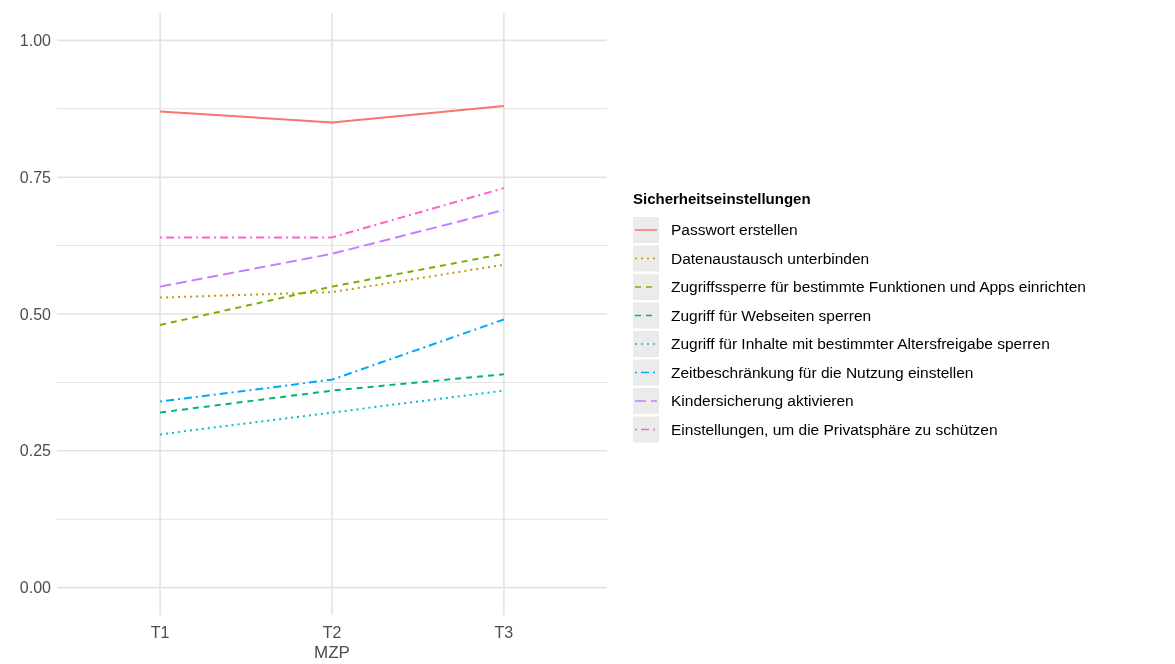 The height and width of the screenshot is (664, 1175). What do you see at coordinates (734, 230) in the screenshot?
I see `legend-label: Passwort erstellen` at bounding box center [734, 230].